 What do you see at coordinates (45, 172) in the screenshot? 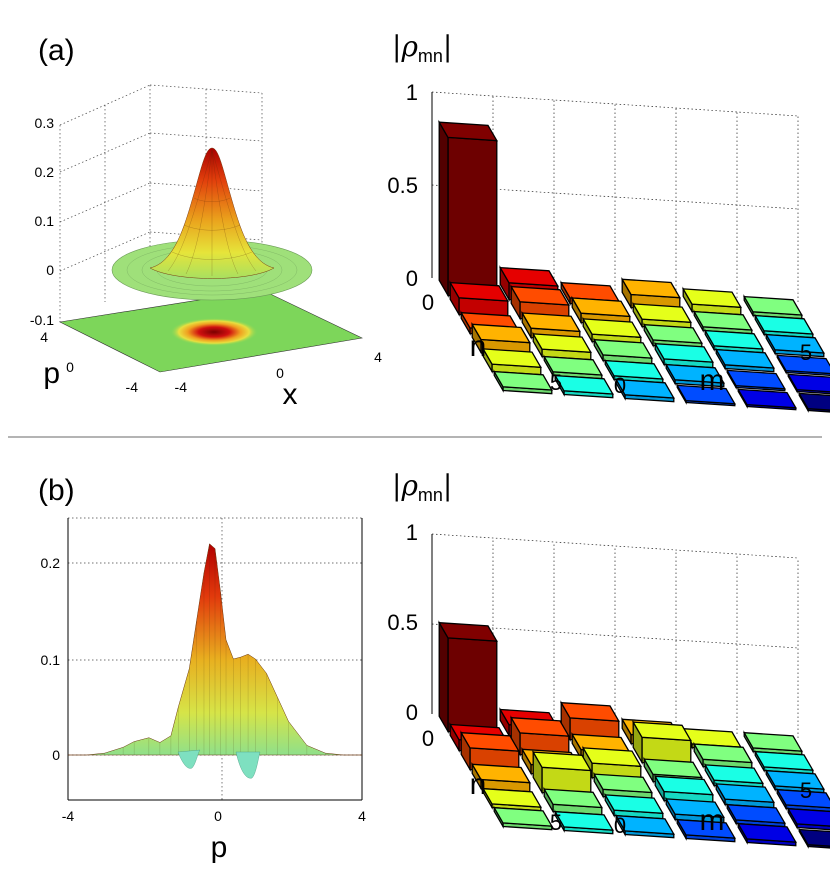
I see `wigner-a-ztick: 0.2` at bounding box center [45, 172].